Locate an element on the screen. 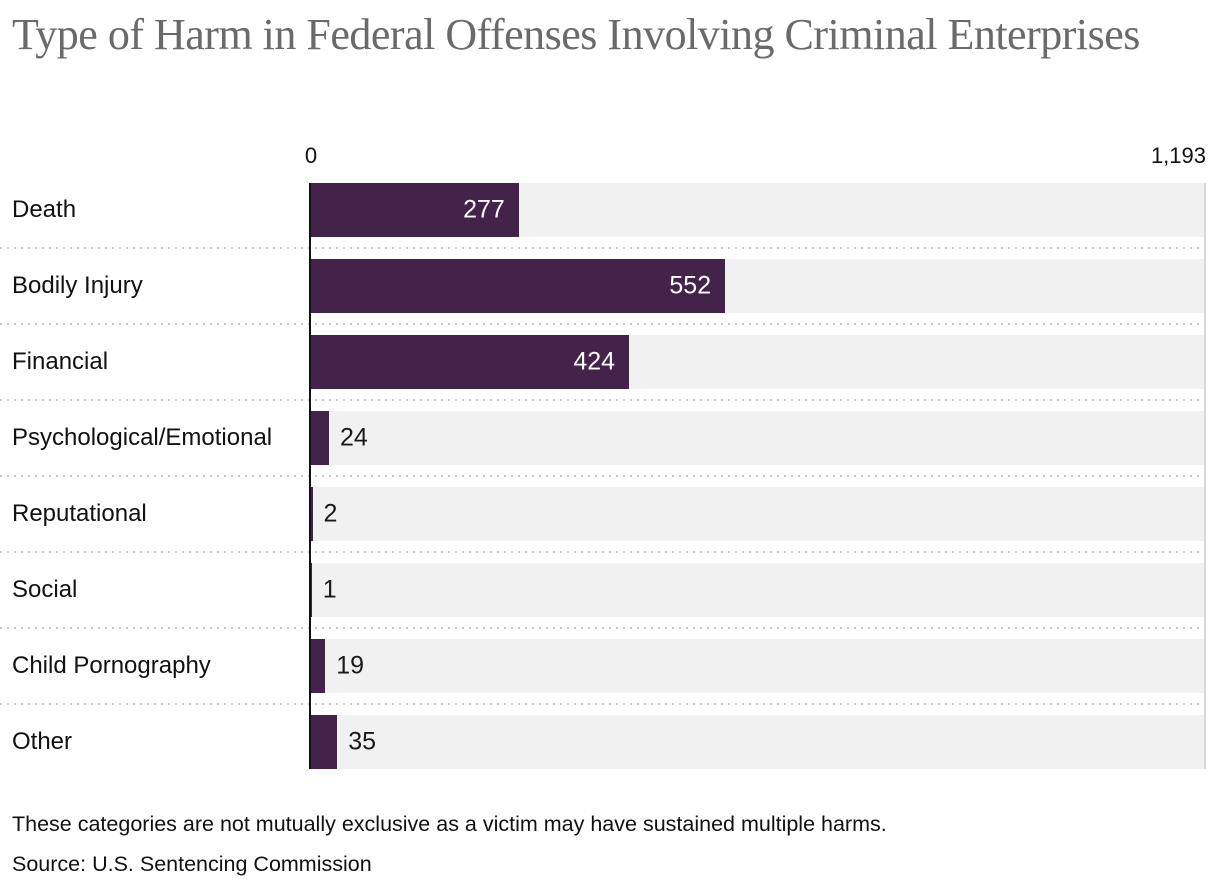 This screenshot has height=888, width=1220. bar-row: Bodily Injury 552 is located at coordinates (603, 286).